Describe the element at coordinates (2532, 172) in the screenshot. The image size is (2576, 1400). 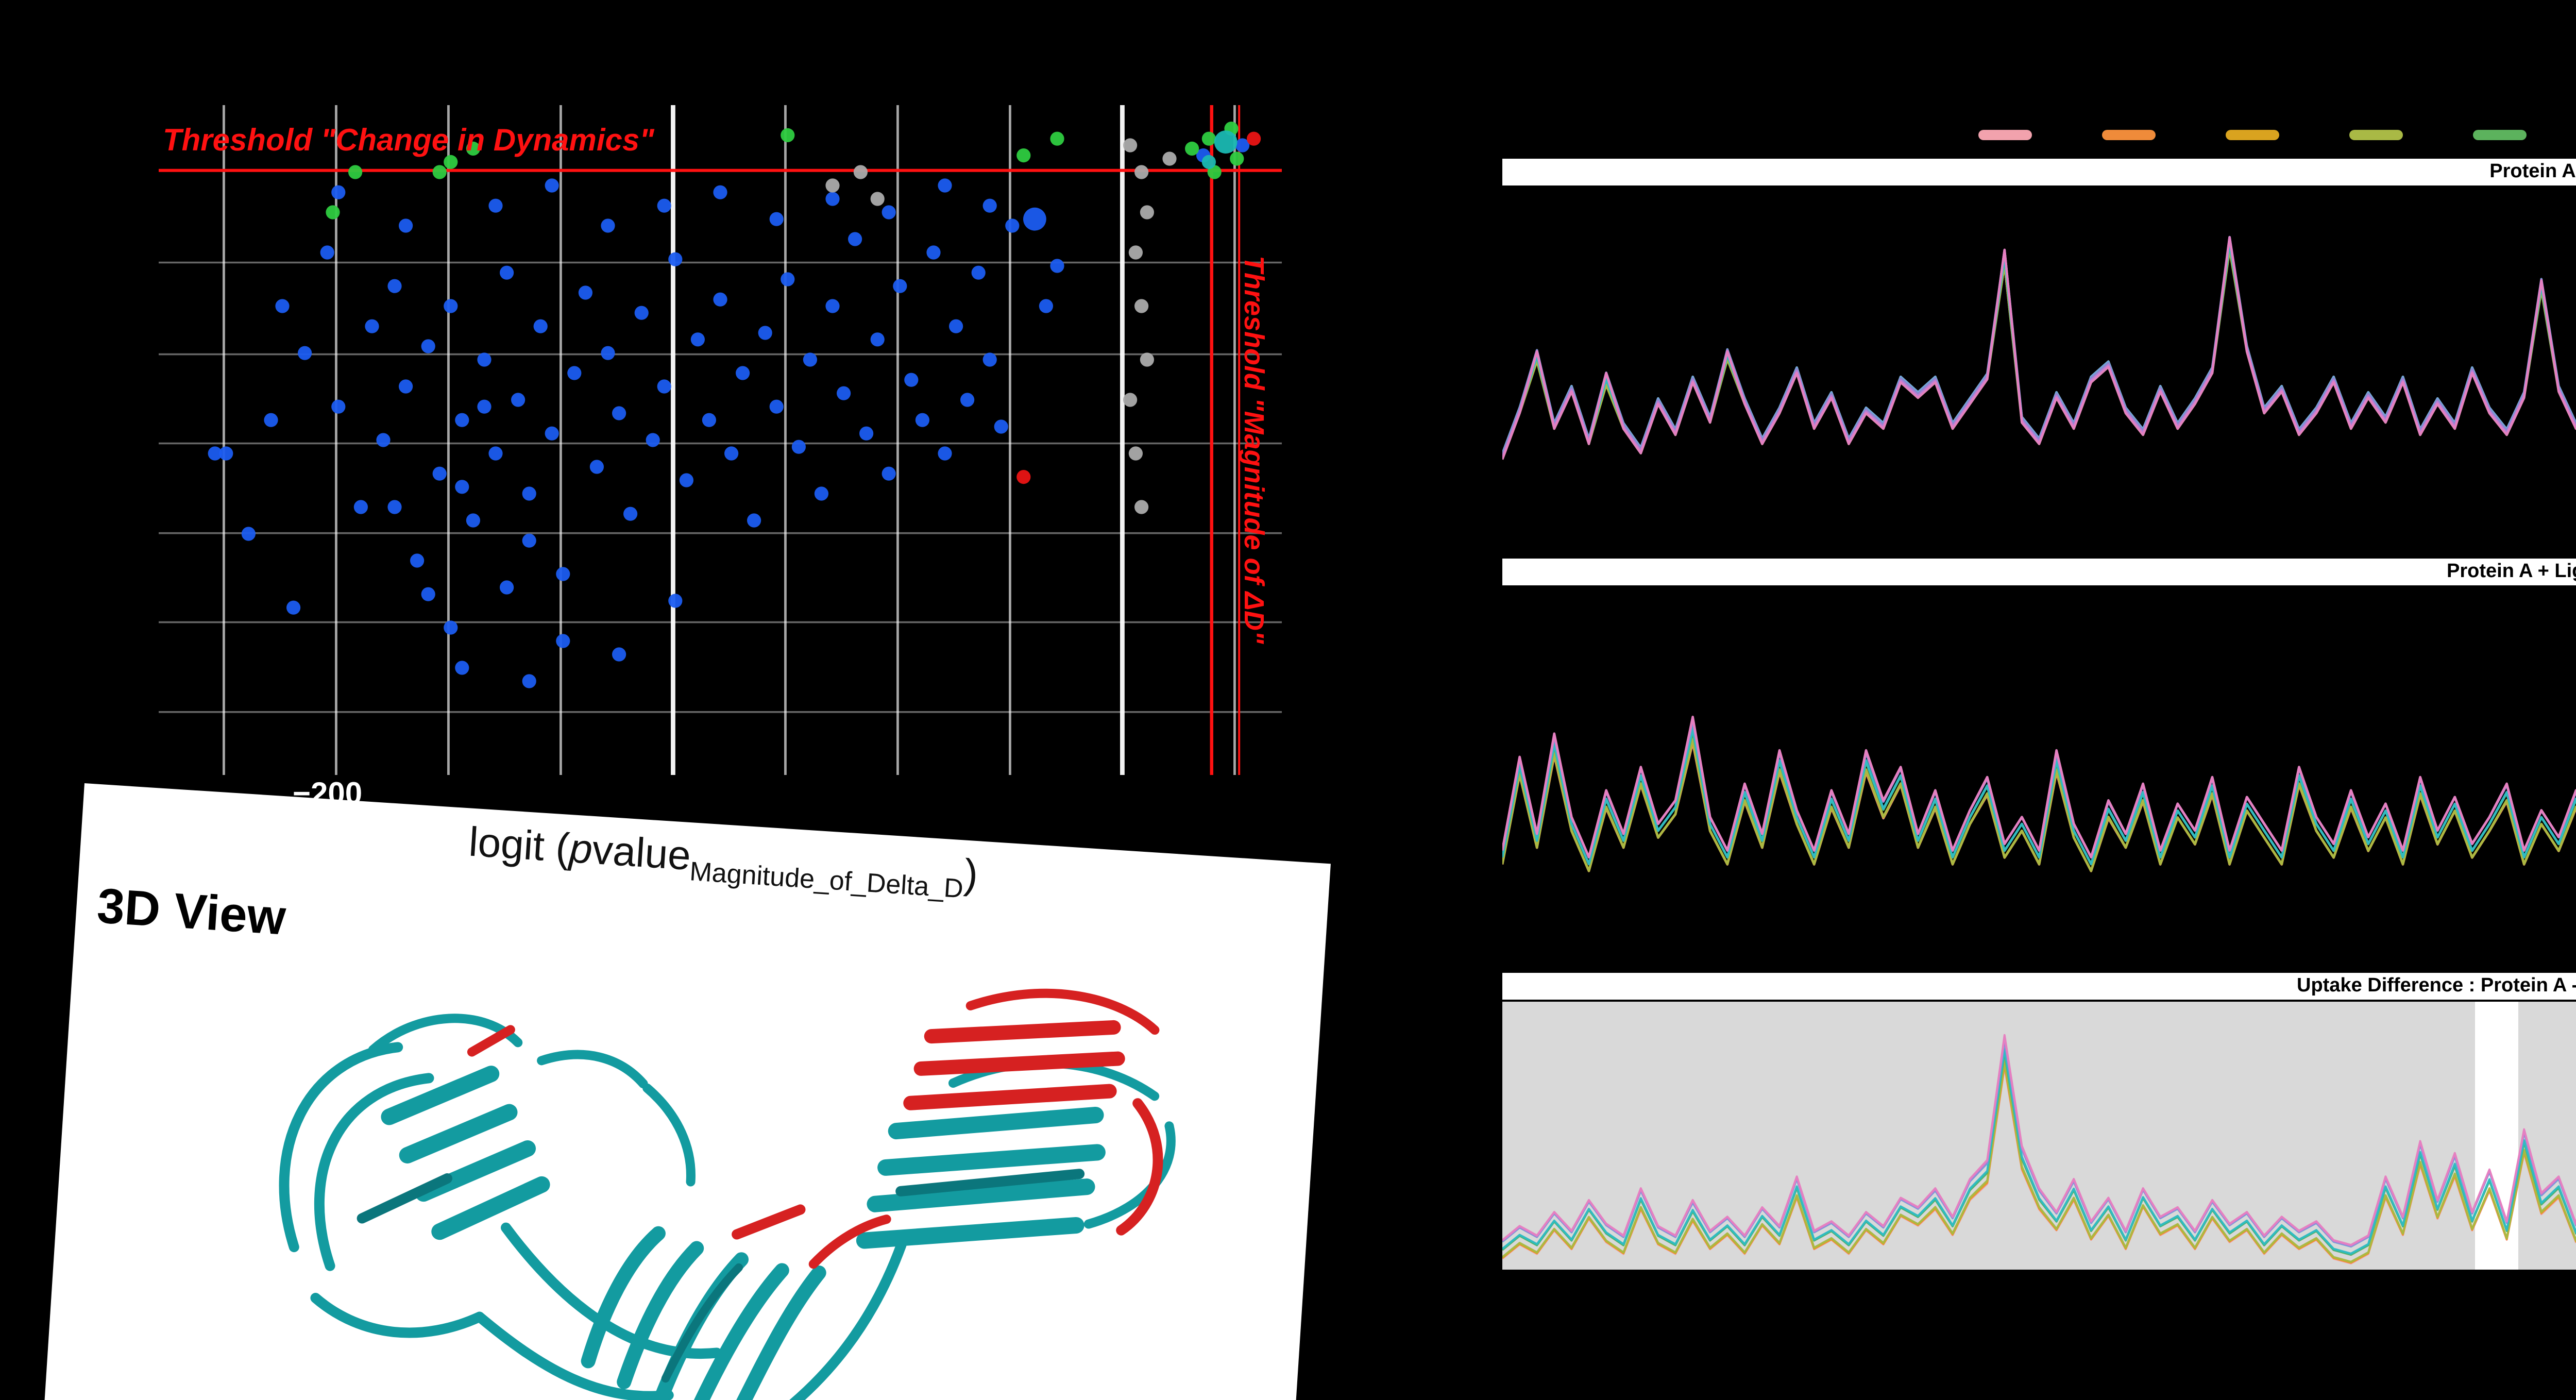
I see `chart-title-protein-a: Protein A` at that location.